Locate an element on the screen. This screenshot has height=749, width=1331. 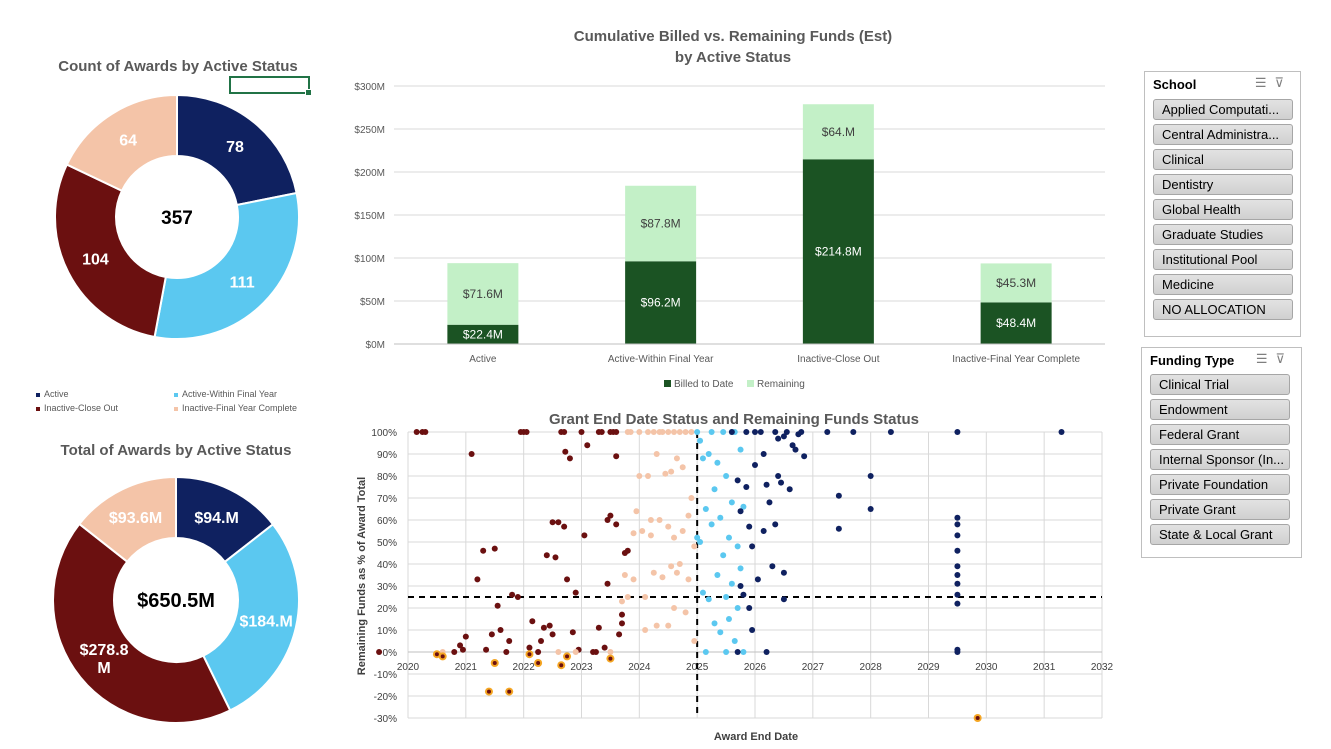
scatter-xtick-label: 2023 is located at coordinates (581, 667).